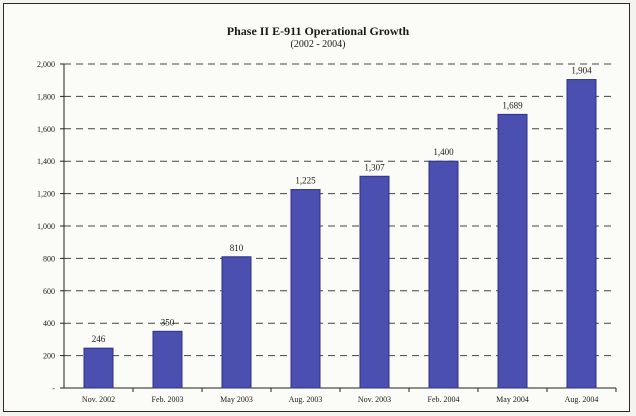 This screenshot has height=416, width=636. I want to click on x-tick-label: May 2004, so click(512, 399).